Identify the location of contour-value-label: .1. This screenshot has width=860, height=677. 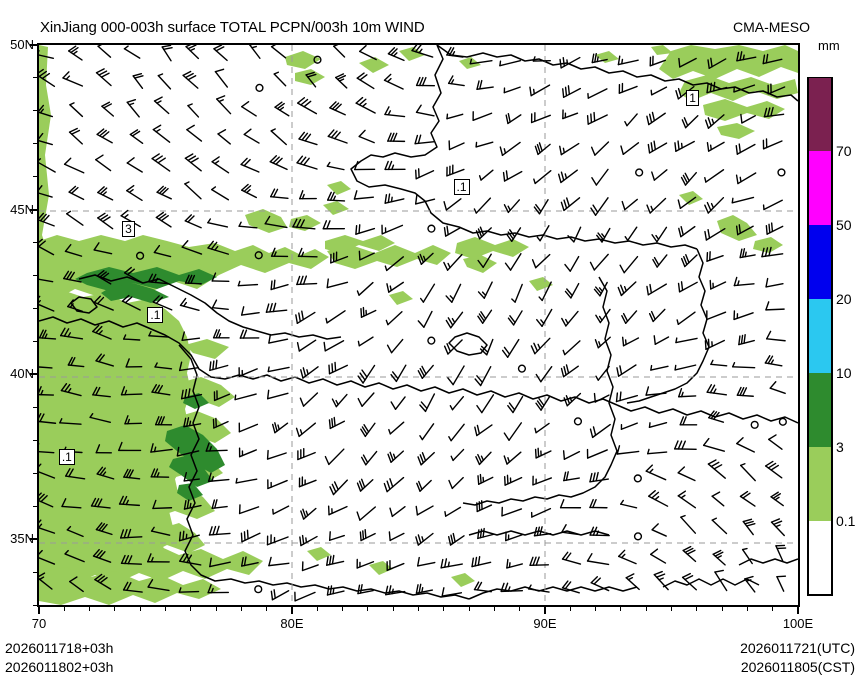
(66, 456).